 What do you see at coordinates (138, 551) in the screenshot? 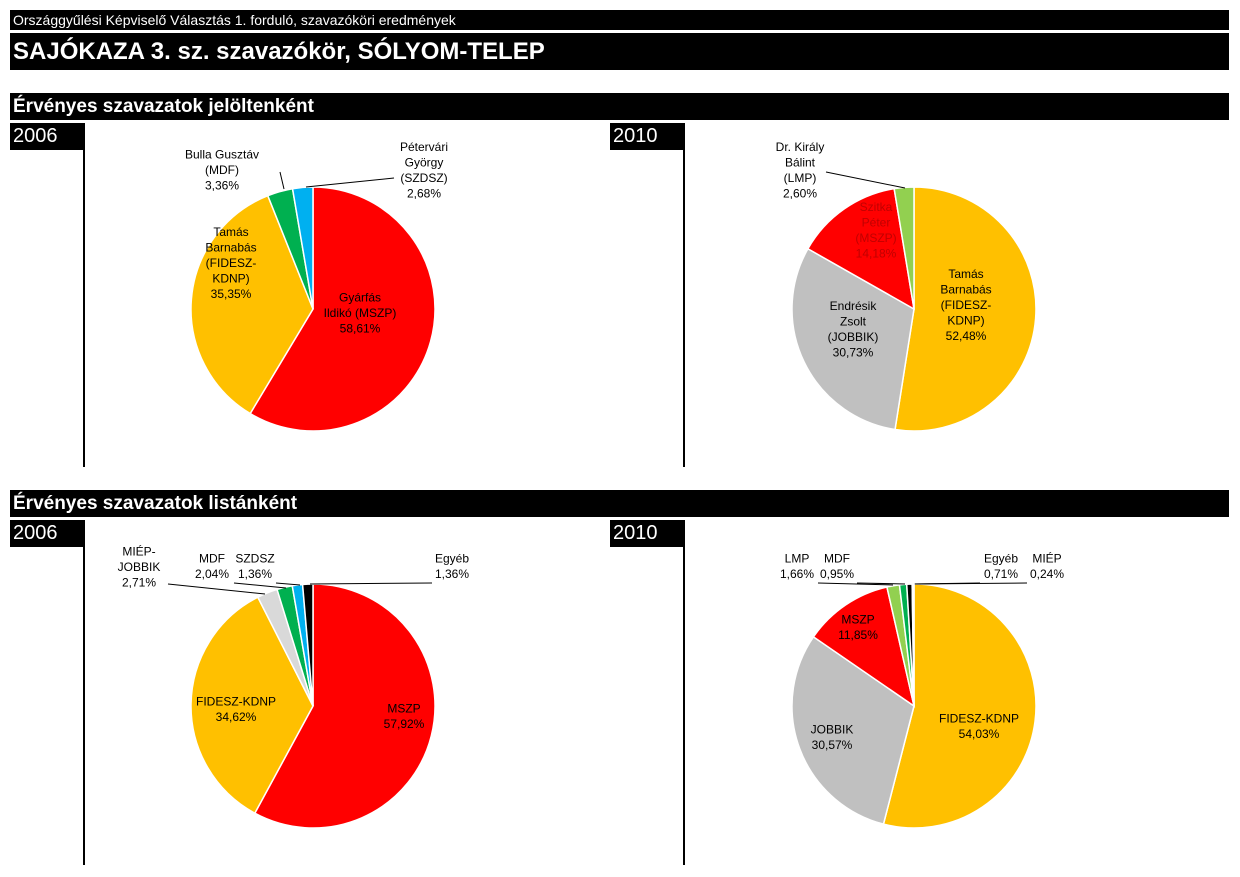
I see `slice-label: MIÉP-` at bounding box center [138, 551].